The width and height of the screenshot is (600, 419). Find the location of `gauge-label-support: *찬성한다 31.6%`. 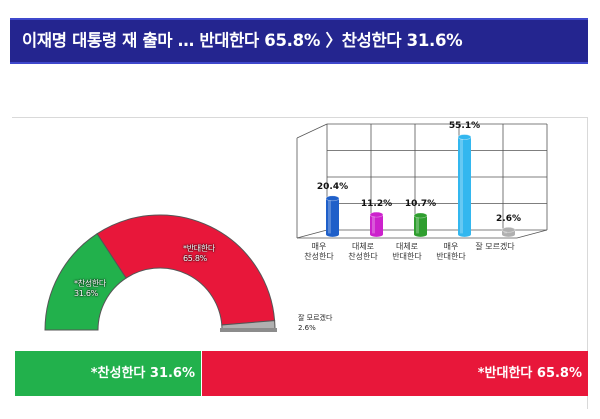

gauge-label-support: *찬성한다 31.6% is located at coordinates (90, 289).